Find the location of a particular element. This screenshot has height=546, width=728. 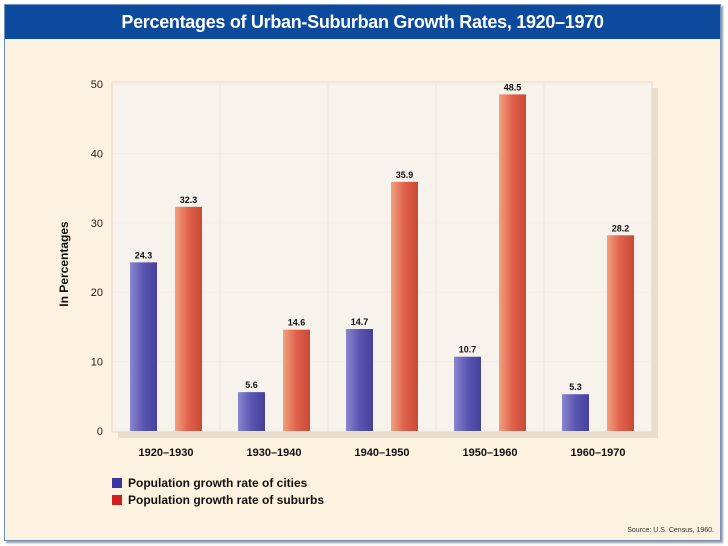

legend-label: Population growth rate of cities is located at coordinates (218, 482).